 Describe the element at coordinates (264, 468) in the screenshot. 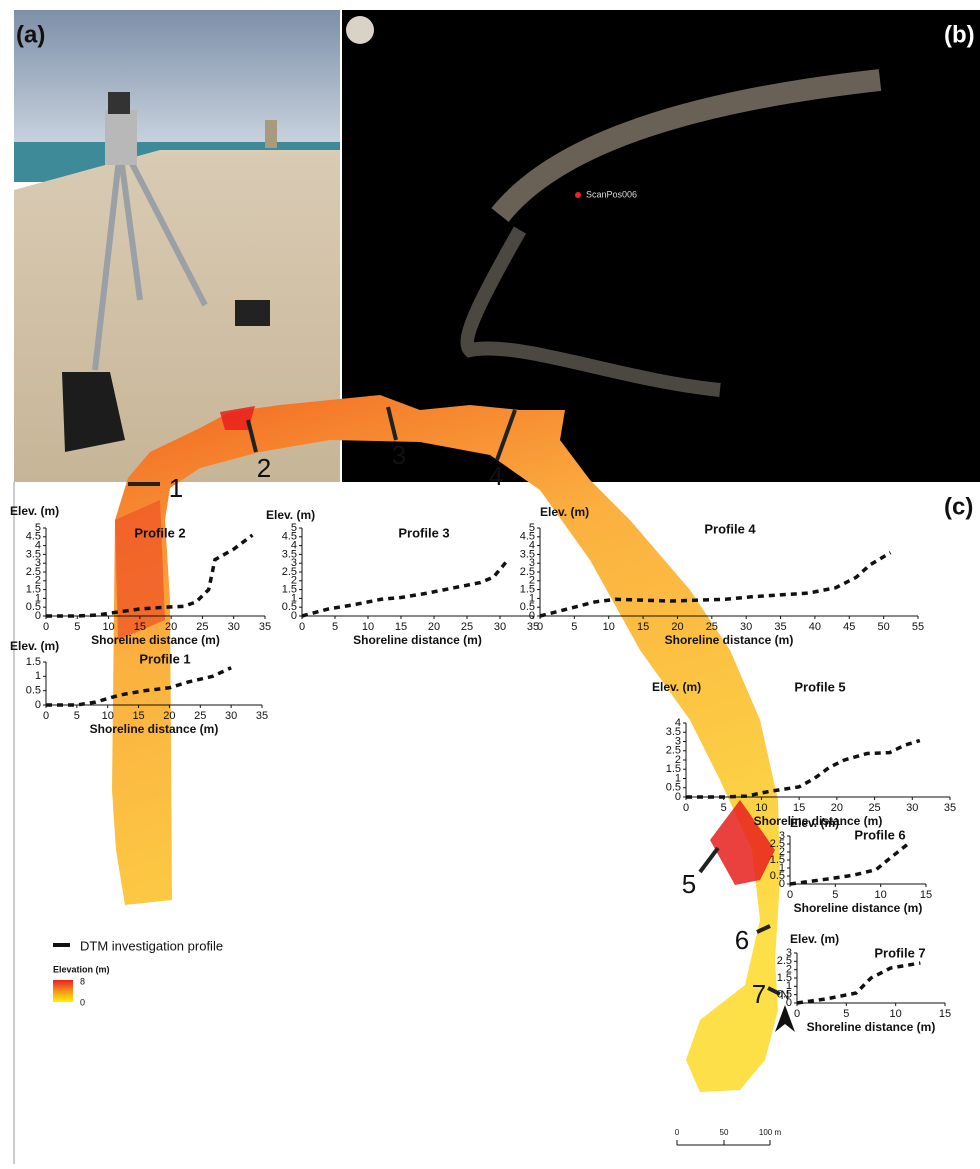

I see `profile-number: 2` at that location.